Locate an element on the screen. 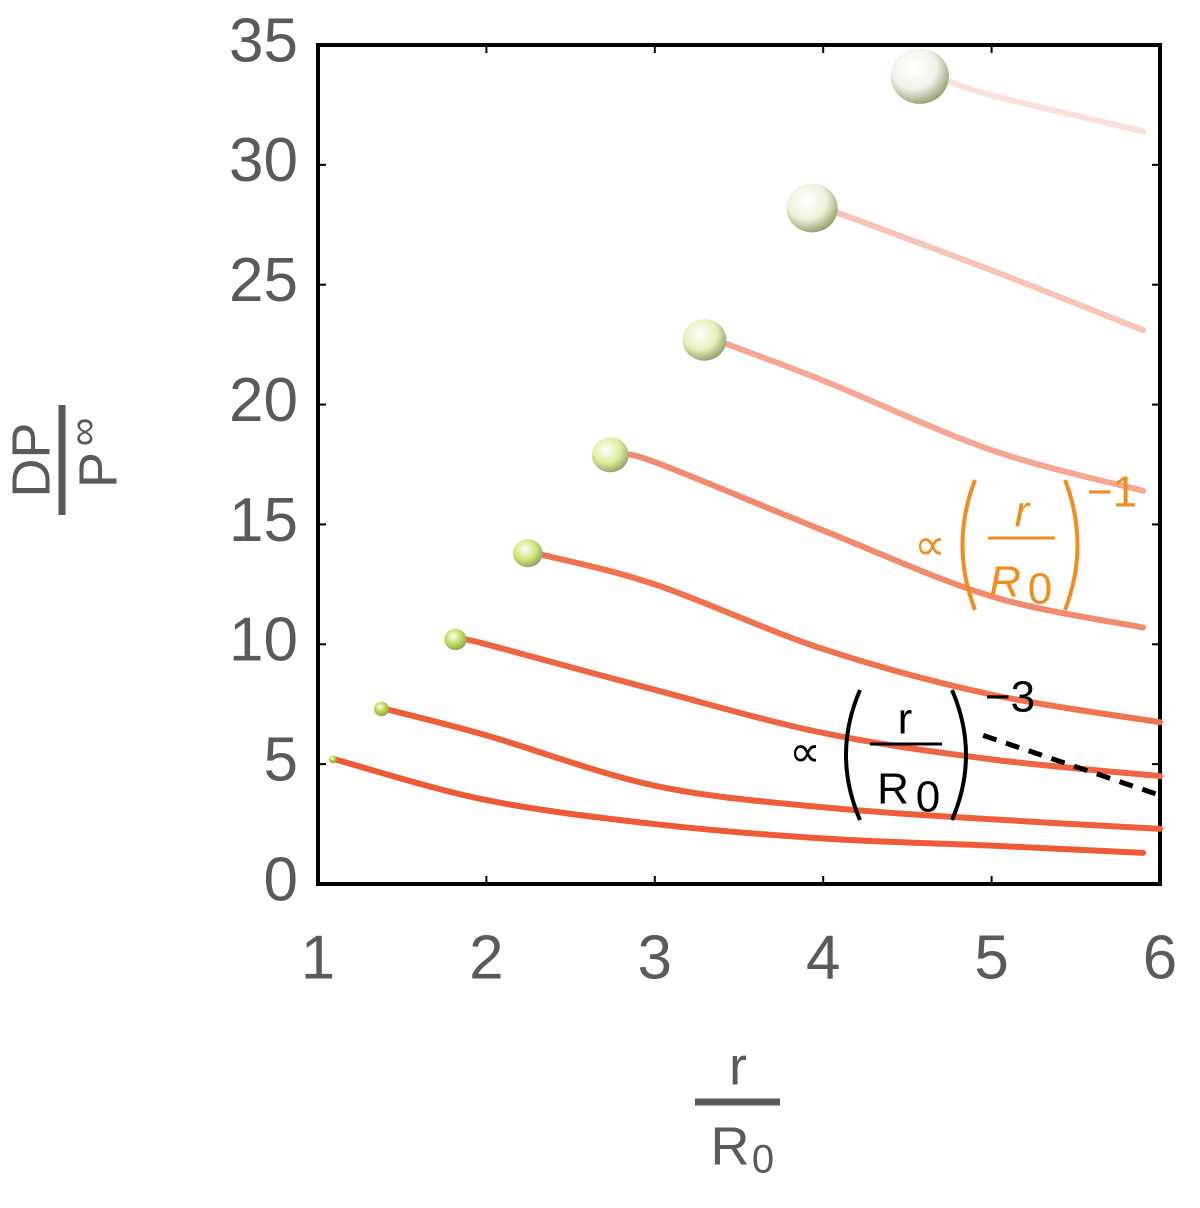 The height and width of the screenshot is (1208, 1200). y-label: DP P ∞ is located at coordinates (64, 460).